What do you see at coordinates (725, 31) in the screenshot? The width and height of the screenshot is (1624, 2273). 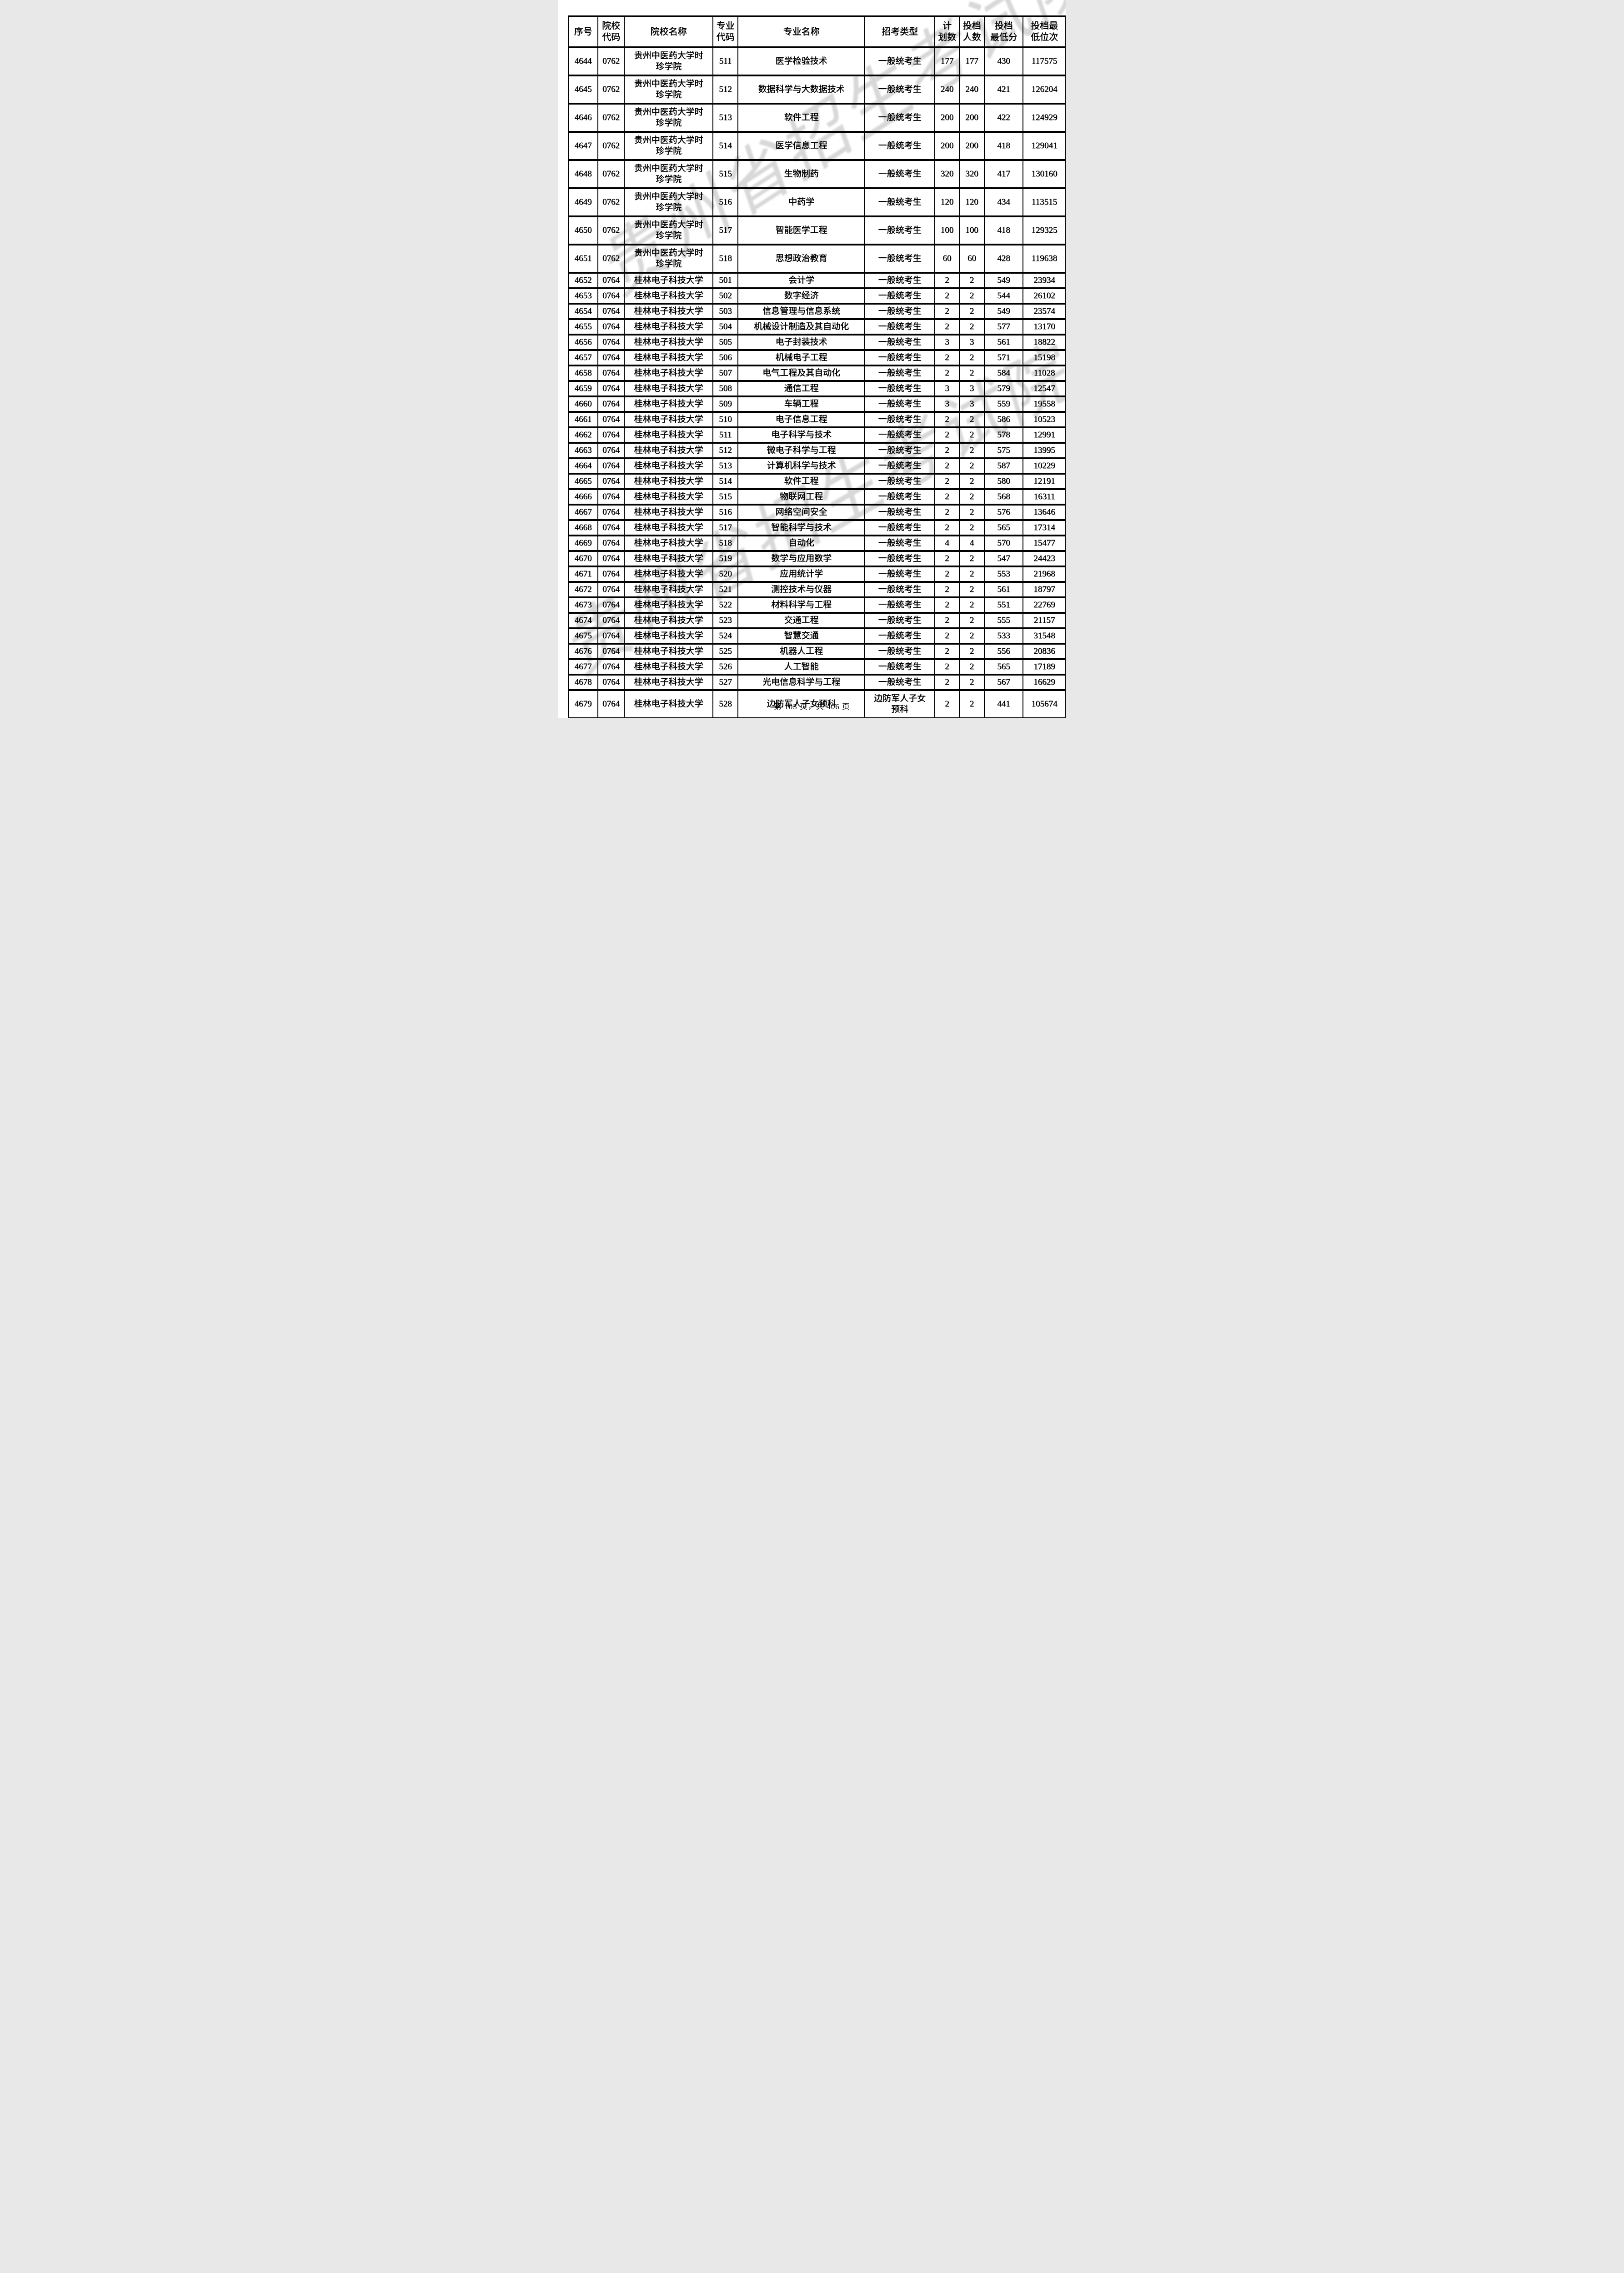 I see `column-header-major-code: 专业 代码` at bounding box center [725, 31].